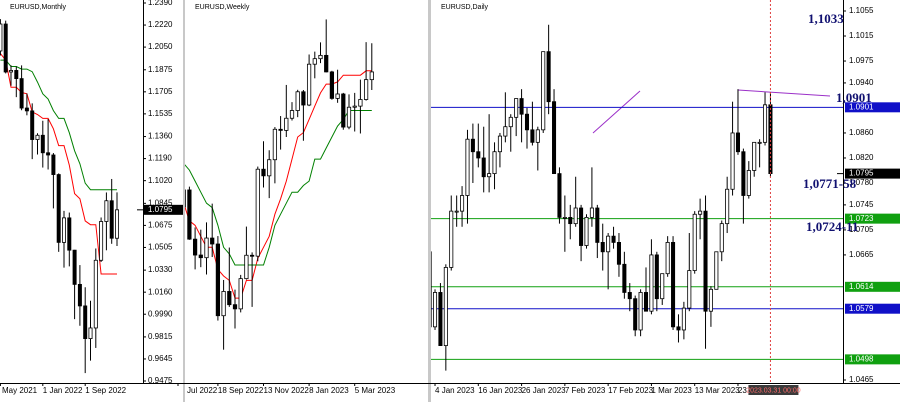 This screenshot has width=900, height=407. What do you see at coordinates (854, 97) in the screenshot?
I see `annotation: 1,0901` at bounding box center [854, 97].